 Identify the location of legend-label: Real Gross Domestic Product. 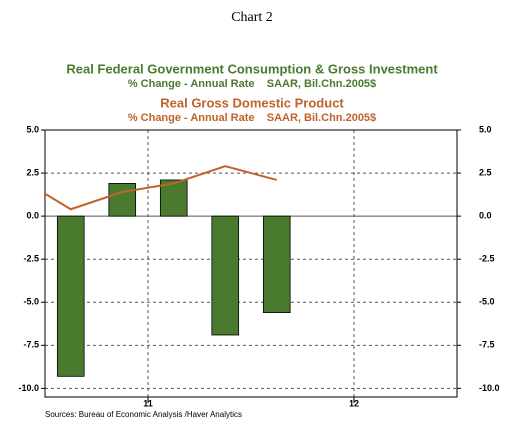
(252, 102).